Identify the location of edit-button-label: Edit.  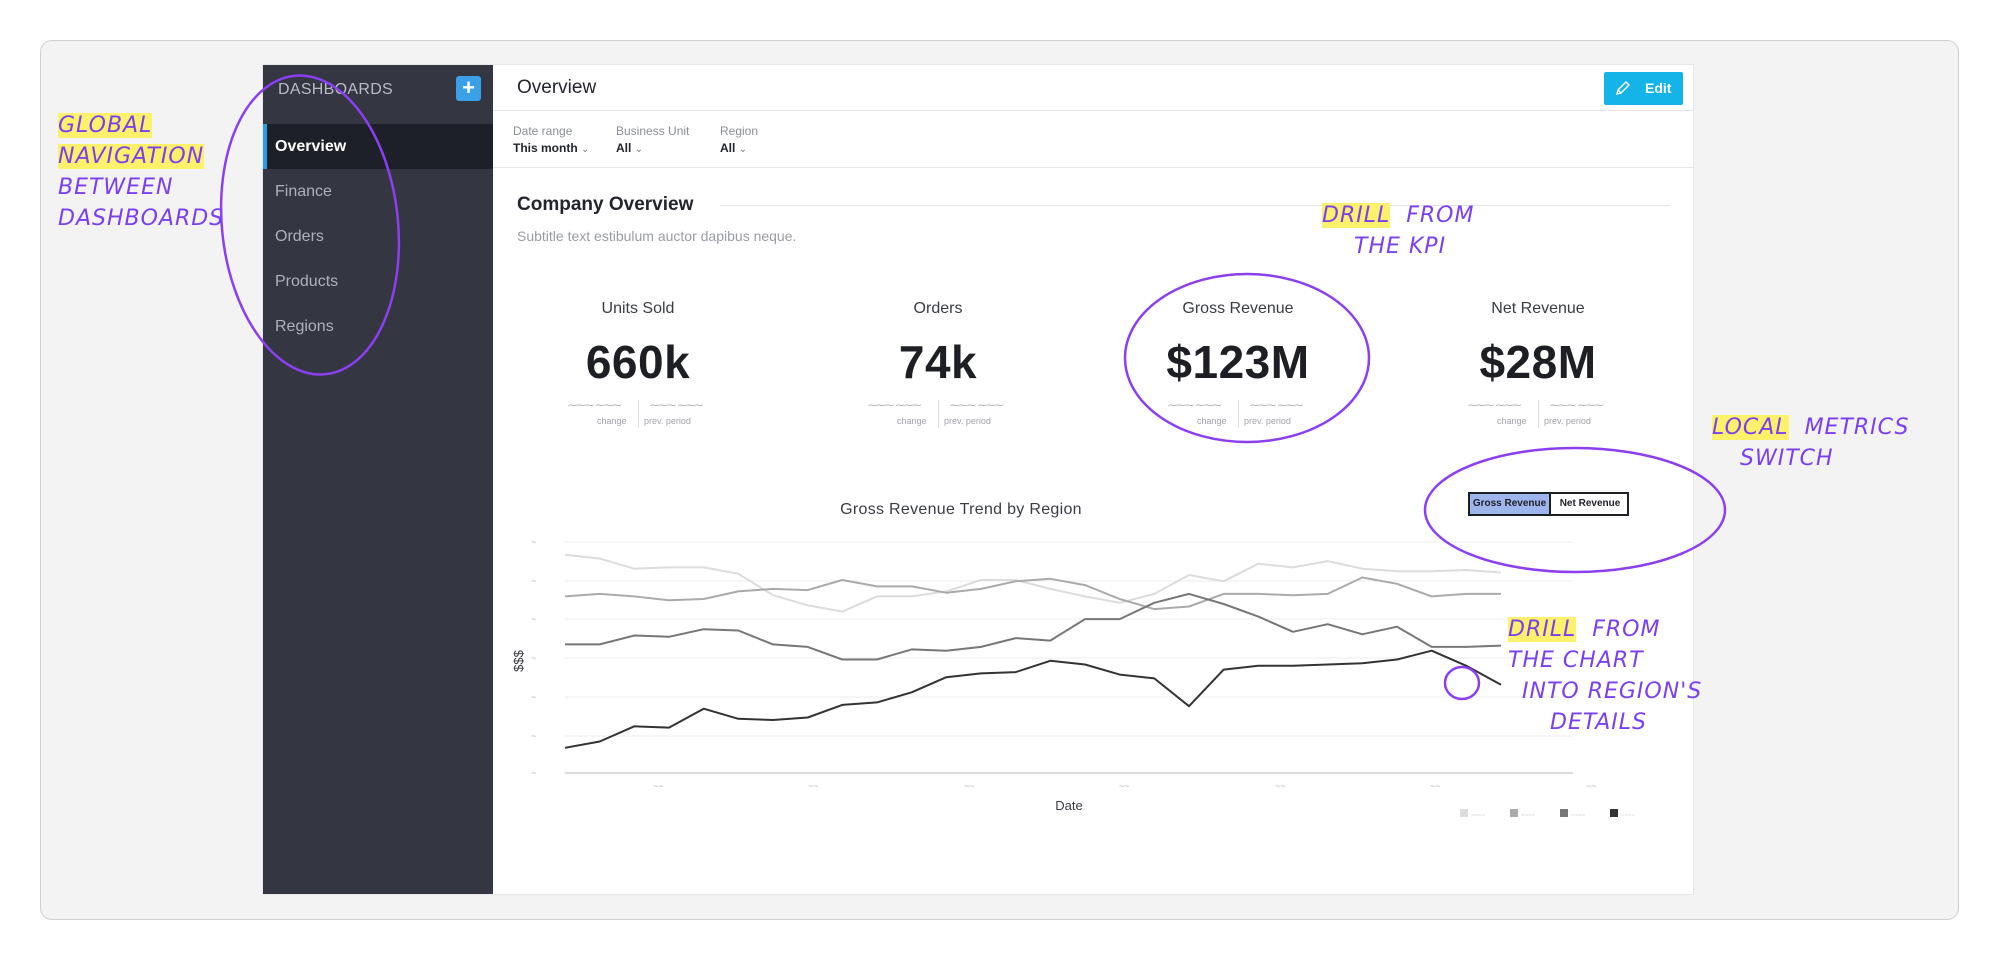
(1658, 88).